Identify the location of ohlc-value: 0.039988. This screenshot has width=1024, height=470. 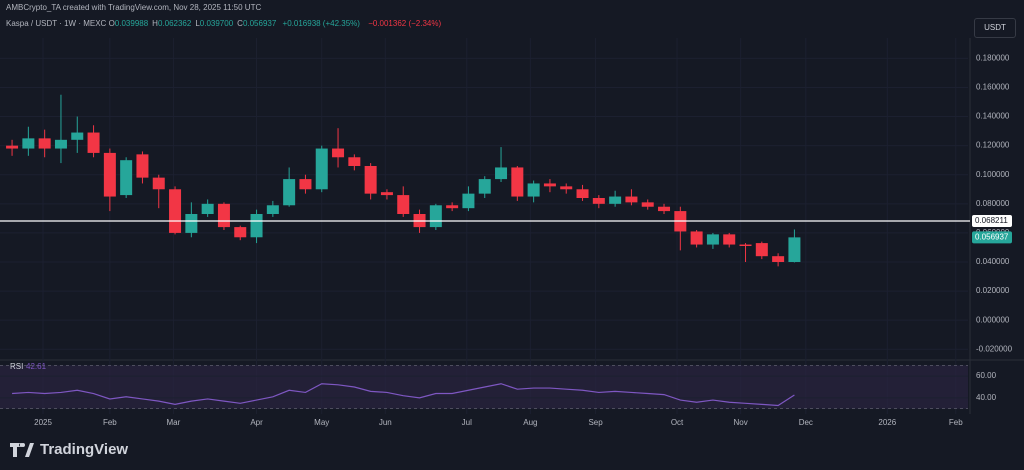
(131, 23).